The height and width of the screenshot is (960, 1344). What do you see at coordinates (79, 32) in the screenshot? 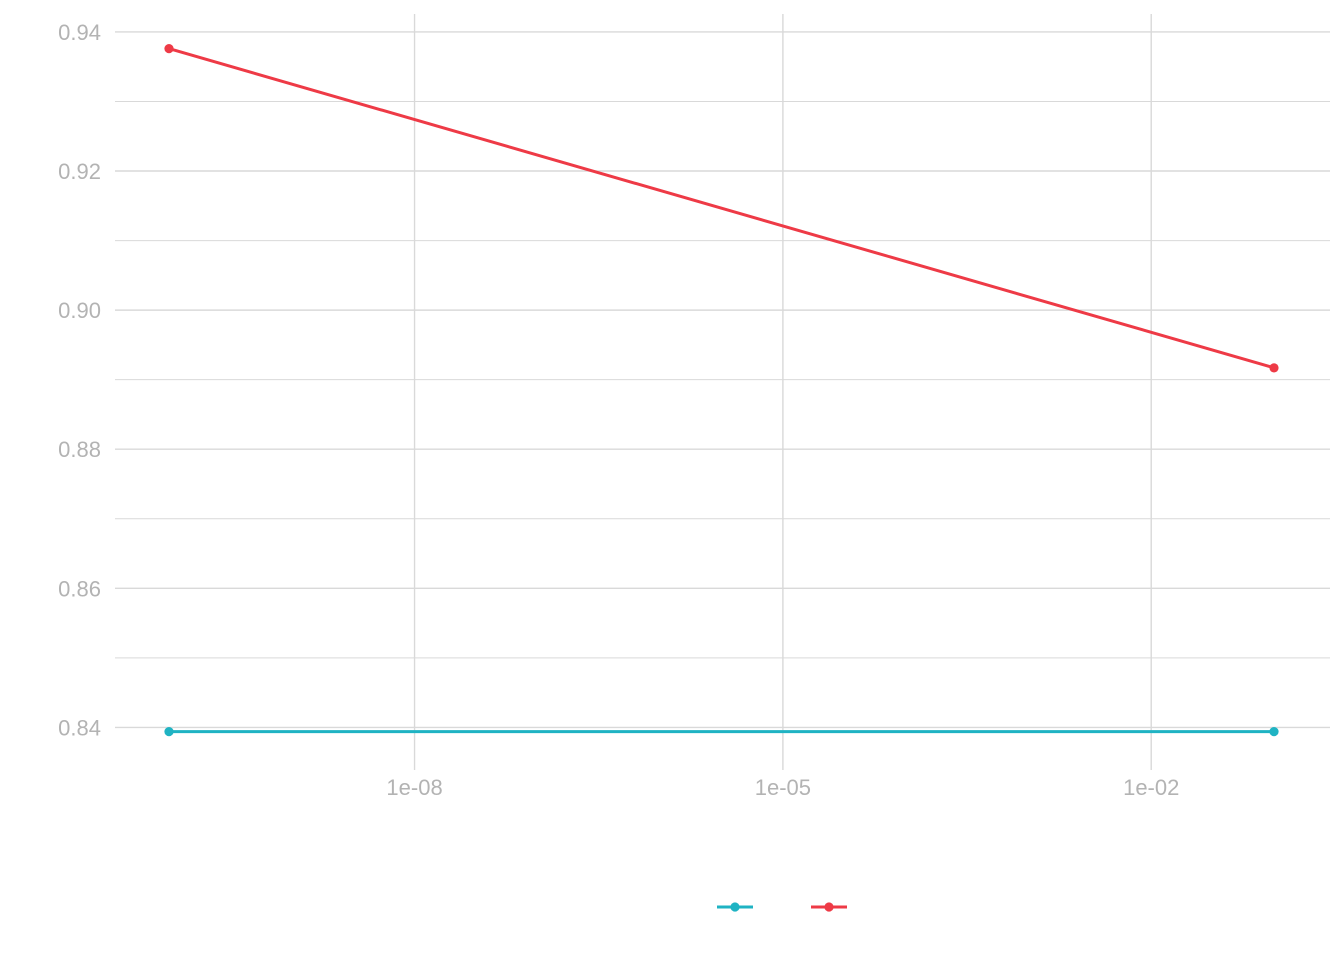
I see `y-tick-label: 0.94` at bounding box center [79, 32].